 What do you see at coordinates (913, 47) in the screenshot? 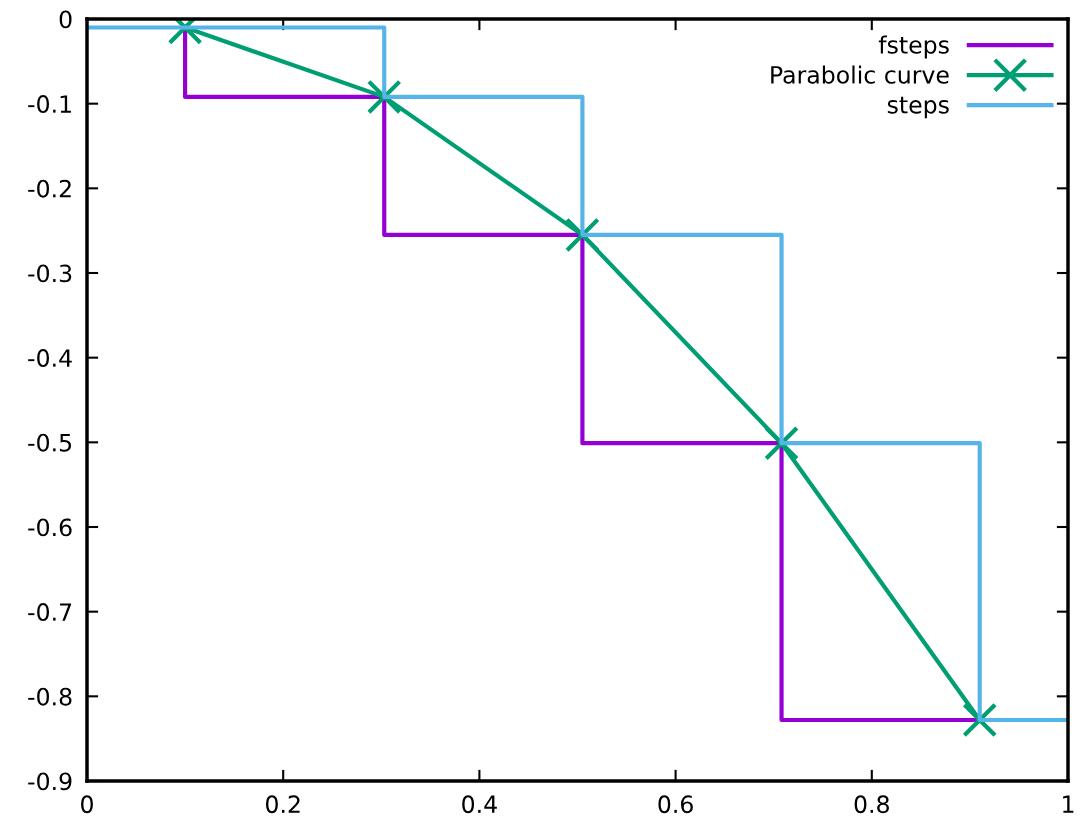
I see `legend-label: fsteps` at bounding box center [913, 47].